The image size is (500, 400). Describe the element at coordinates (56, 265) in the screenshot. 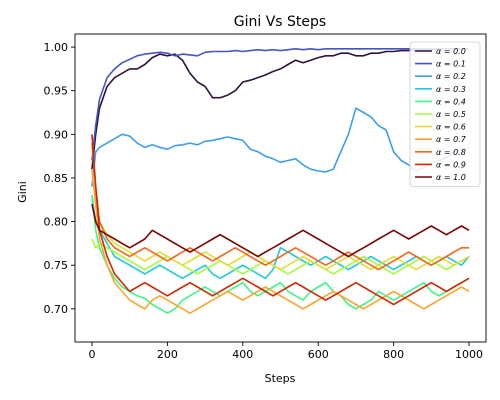

I see `y-tick-label: 0.75` at that location.